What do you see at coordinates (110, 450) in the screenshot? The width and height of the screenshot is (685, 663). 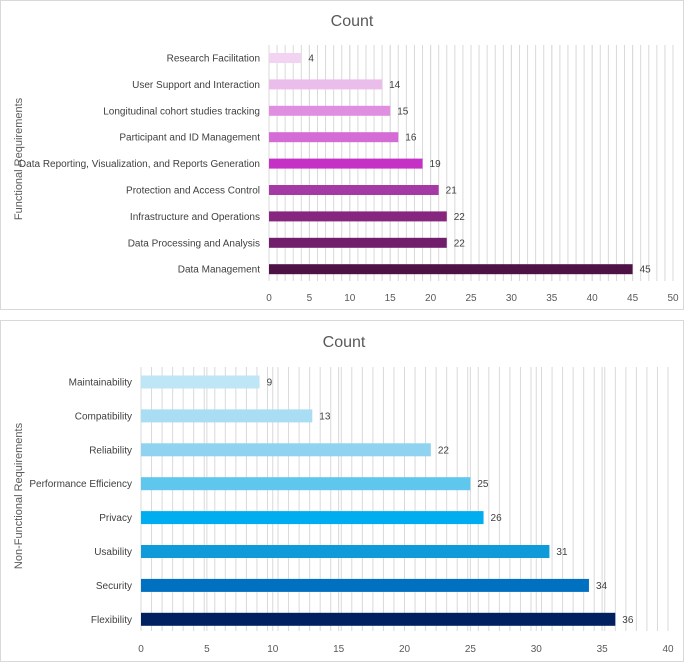 I see `category-label: Reliability` at bounding box center [110, 450].